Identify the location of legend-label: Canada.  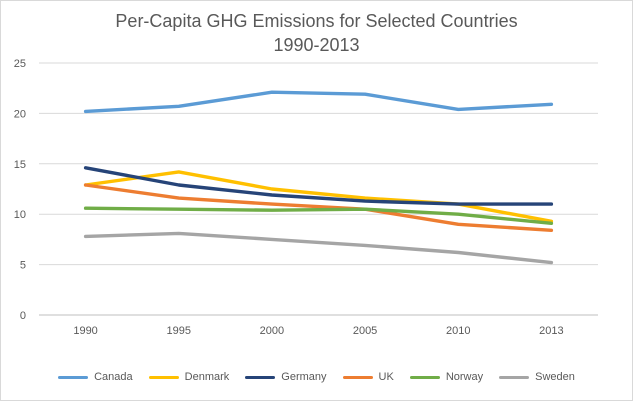
(113, 377).